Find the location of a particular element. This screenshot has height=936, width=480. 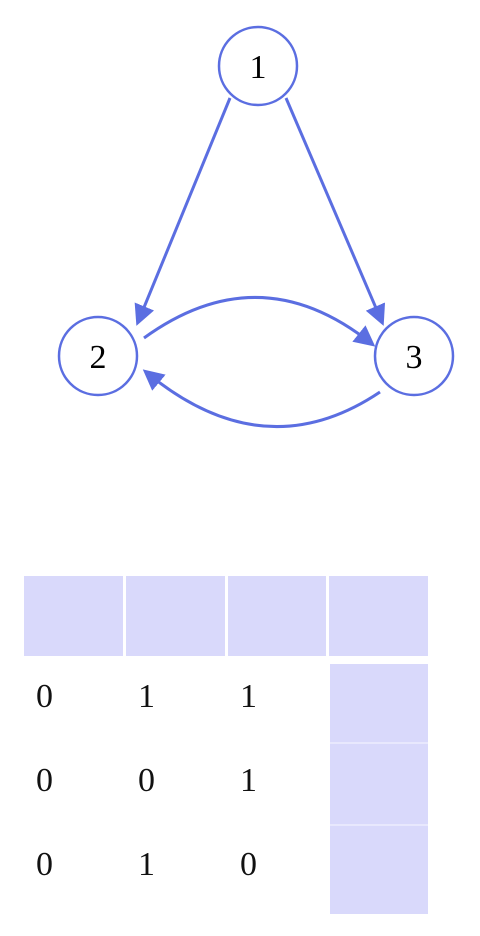

node-1: 1 is located at coordinates (258, 66).